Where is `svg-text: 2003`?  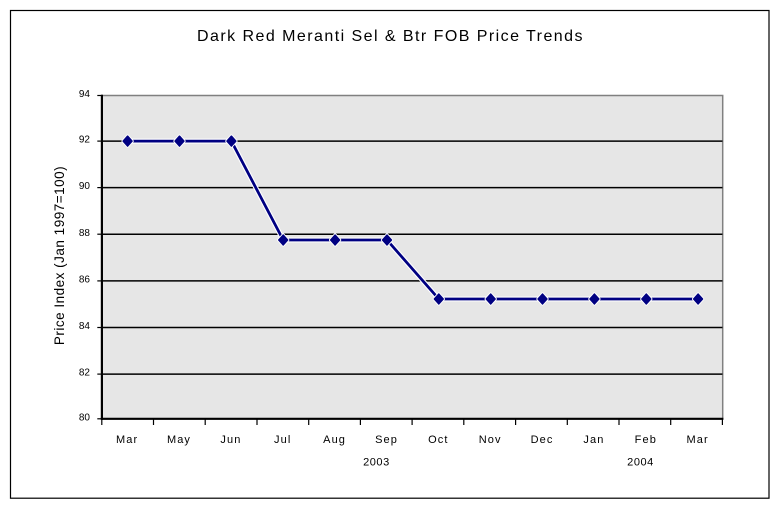
svg-text: 2003 is located at coordinates (376, 463).